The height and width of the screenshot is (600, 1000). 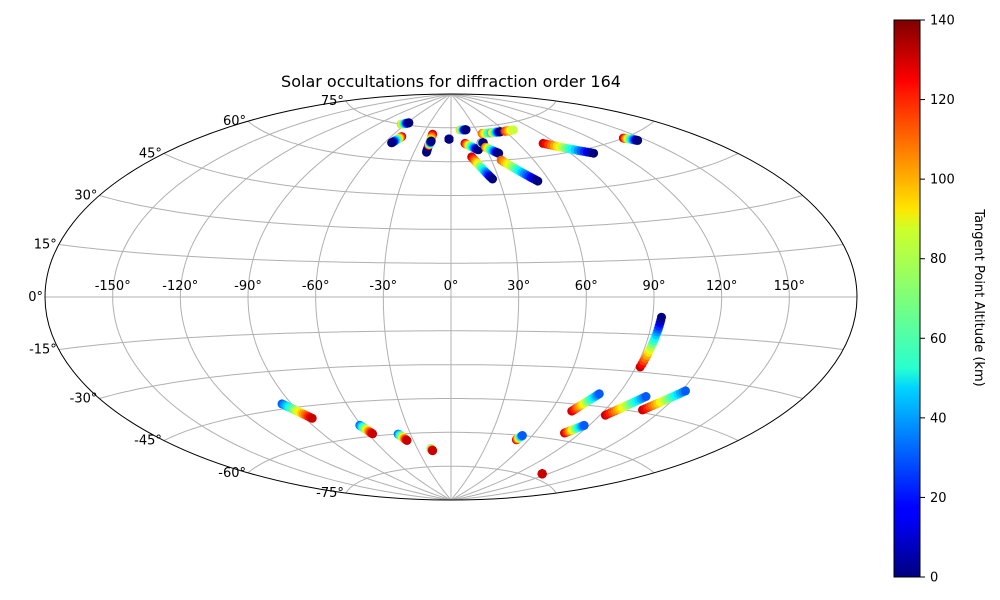 What do you see at coordinates (518, 286) in the screenshot?
I see `longitude-tick-label: 30°` at bounding box center [518, 286].